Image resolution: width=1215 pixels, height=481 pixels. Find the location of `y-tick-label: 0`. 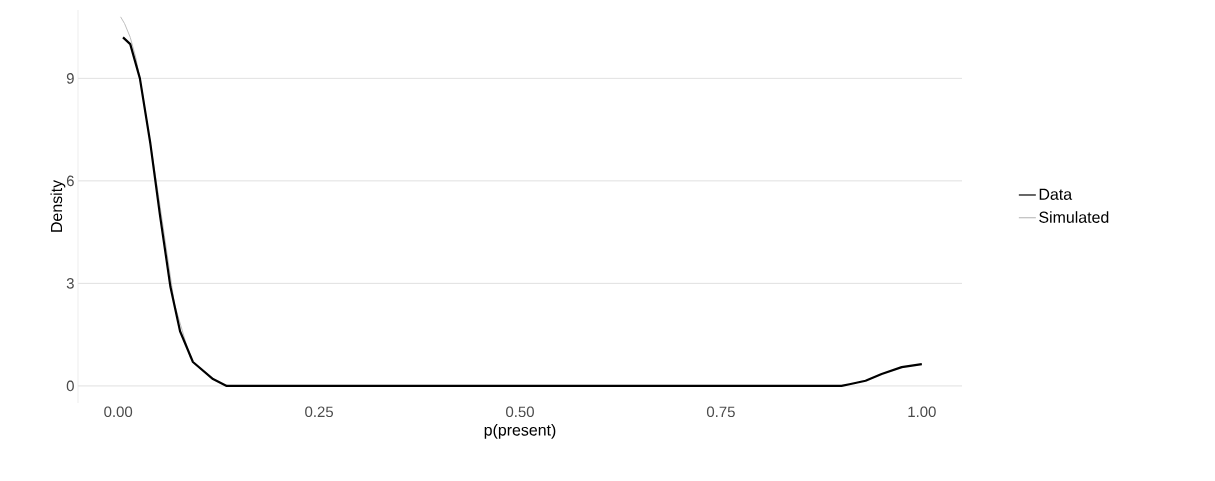

y-tick-label: 0 is located at coordinates (70, 386).